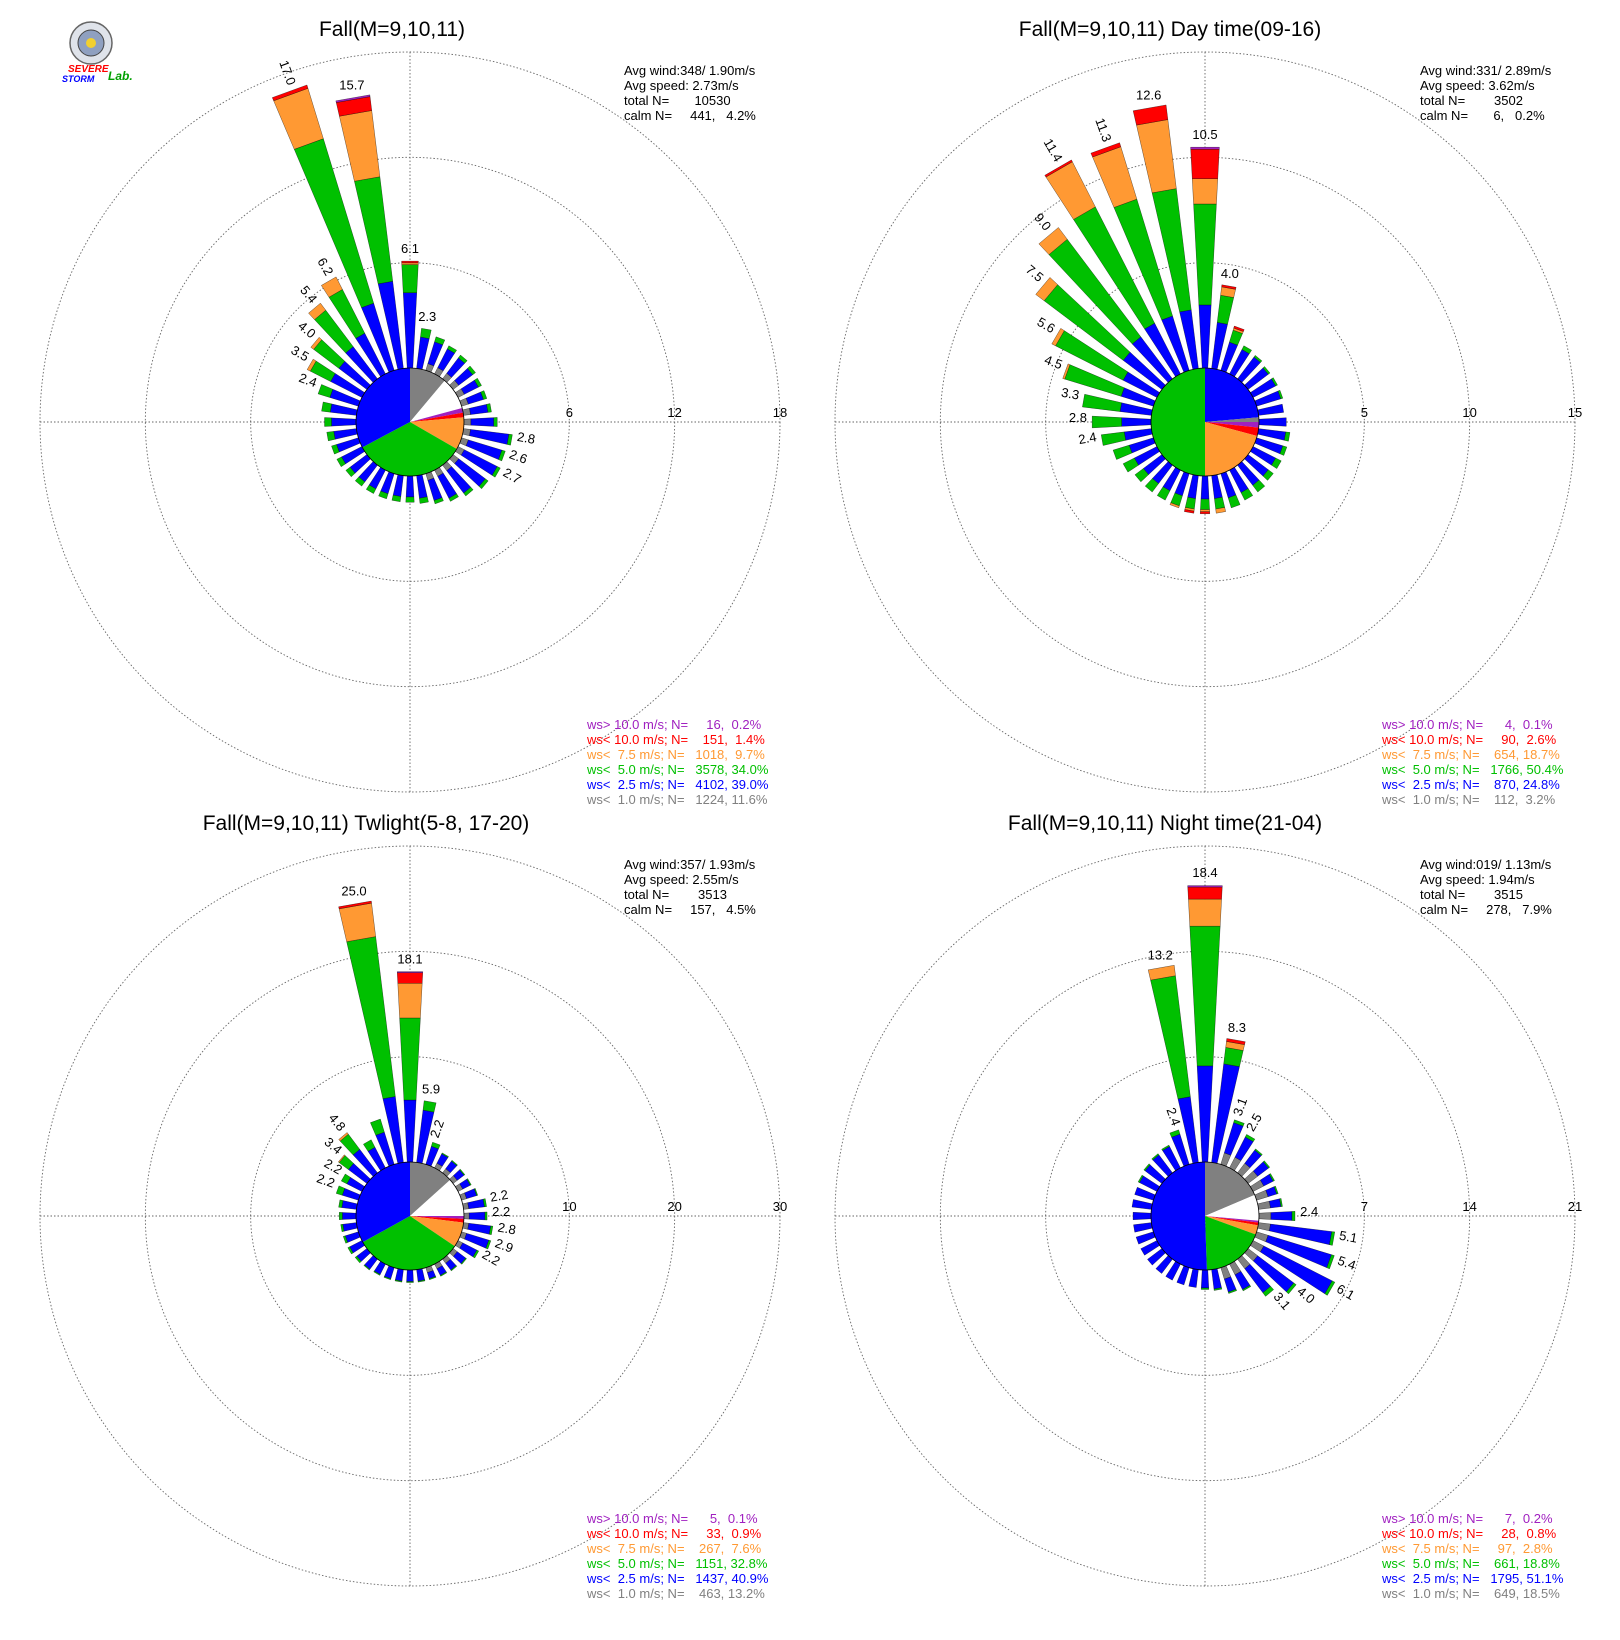 Image resolution: width=1620 pixels, height=1640 pixels. What do you see at coordinates (1364, 412) in the screenshot?
I see `ring-label: 5` at bounding box center [1364, 412].